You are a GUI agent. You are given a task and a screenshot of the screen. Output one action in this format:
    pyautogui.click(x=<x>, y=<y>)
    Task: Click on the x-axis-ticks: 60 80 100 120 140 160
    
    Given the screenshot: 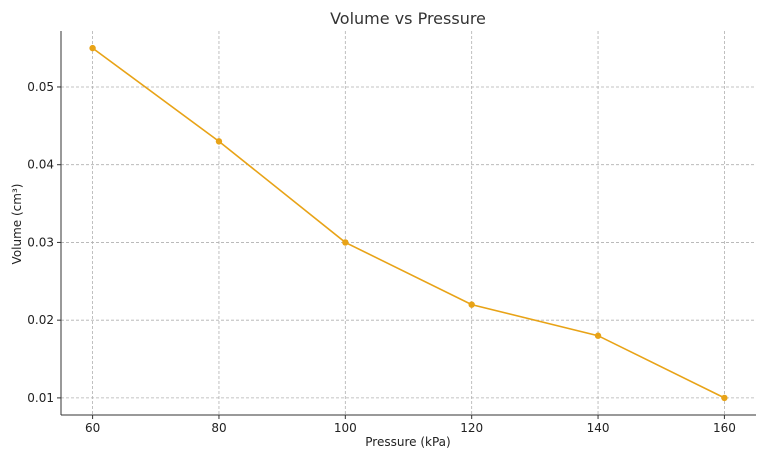 What is the action you would take?
    pyautogui.click(x=410, y=425)
    